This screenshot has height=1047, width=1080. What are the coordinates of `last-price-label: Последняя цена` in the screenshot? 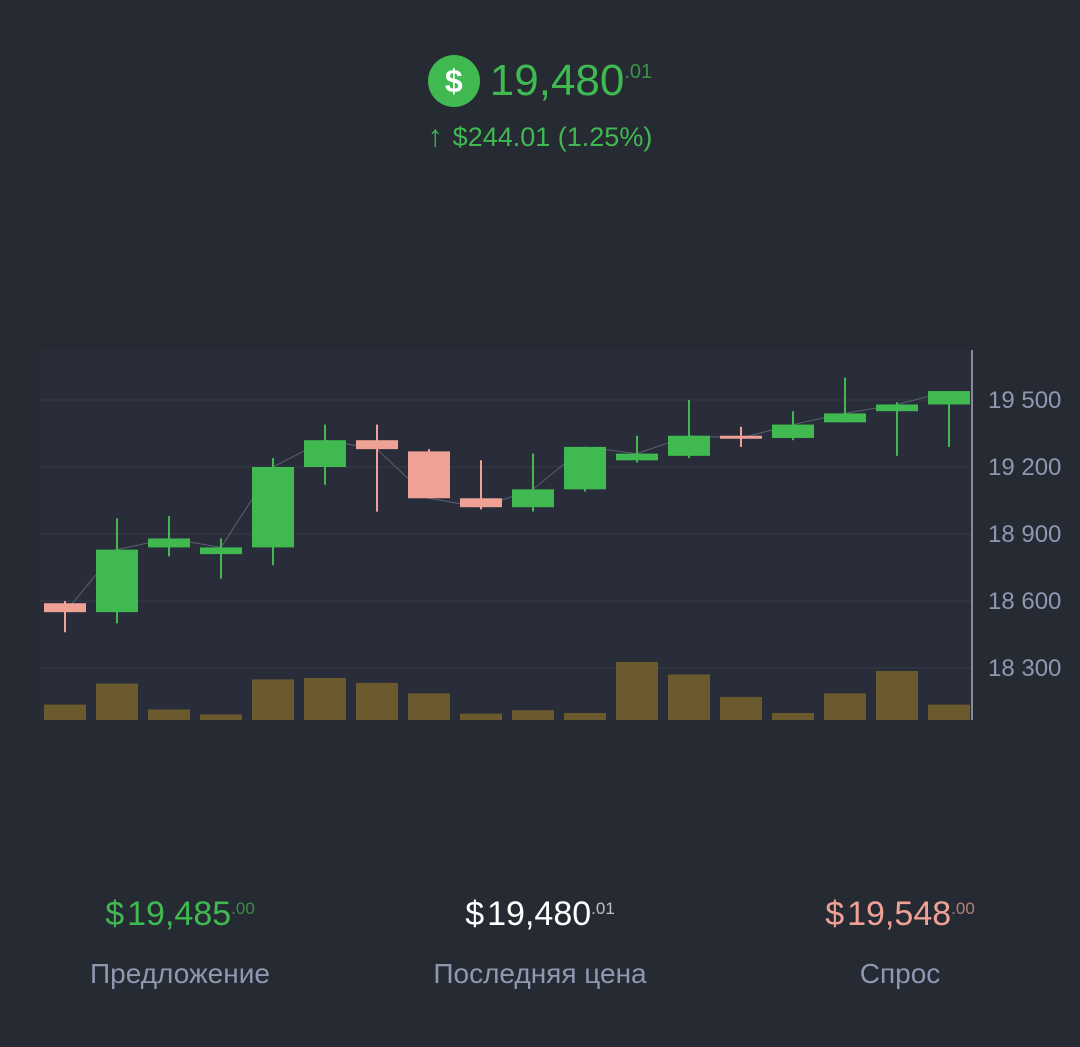 It's located at (540, 973).